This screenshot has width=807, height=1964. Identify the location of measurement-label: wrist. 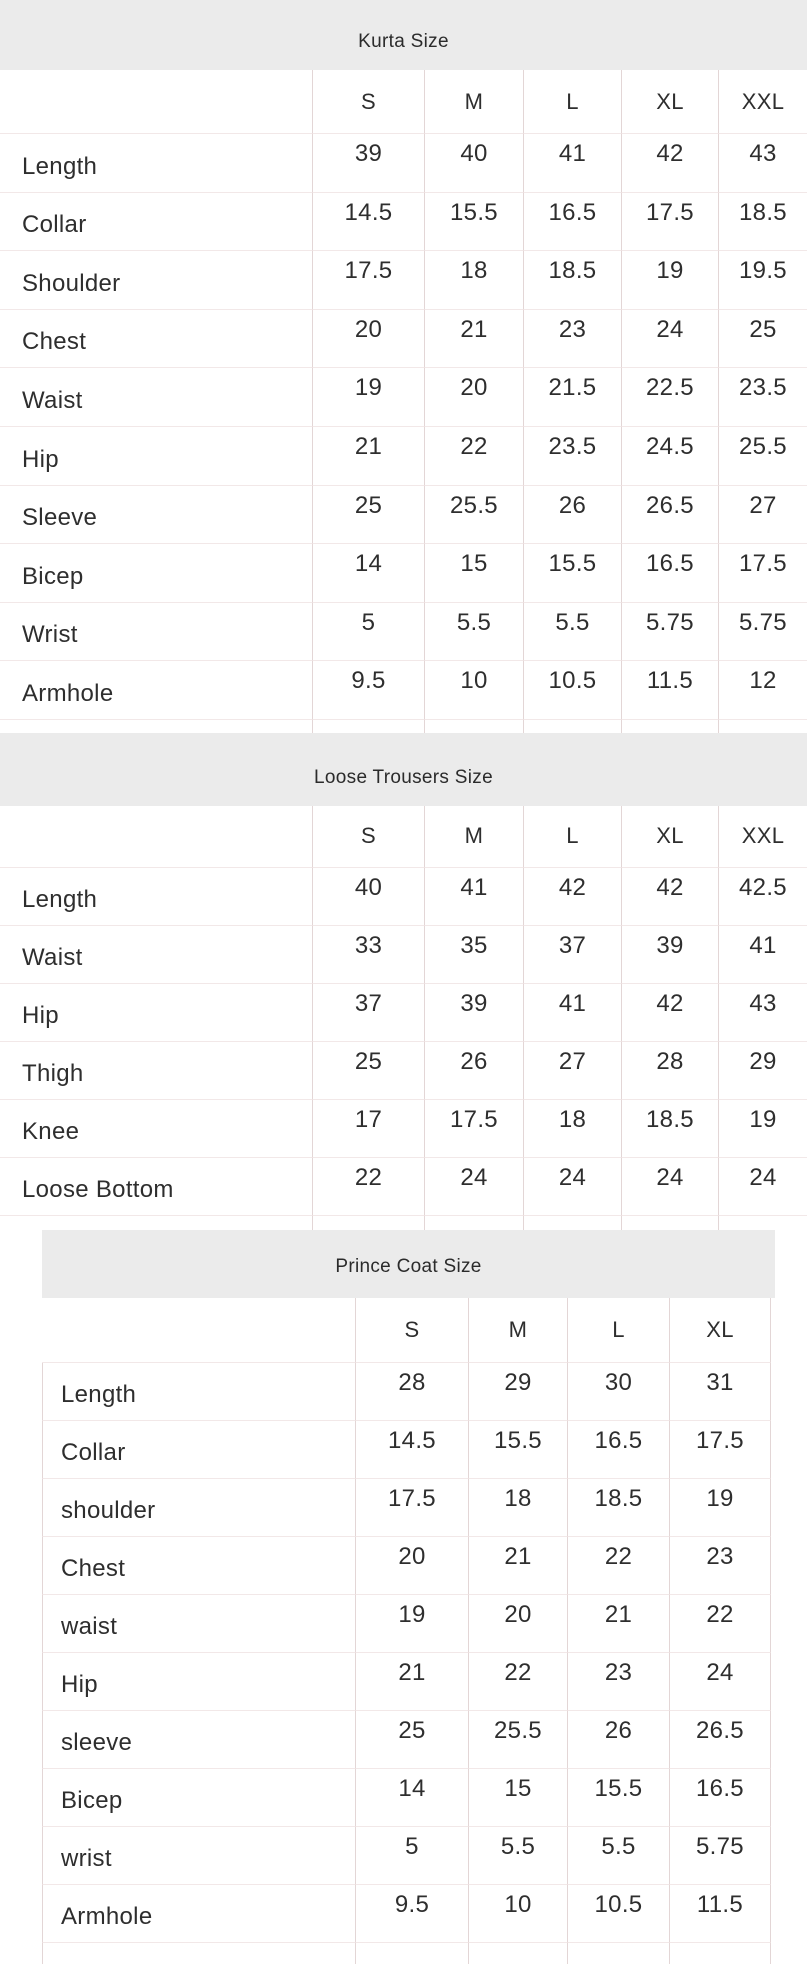
(198, 1855).